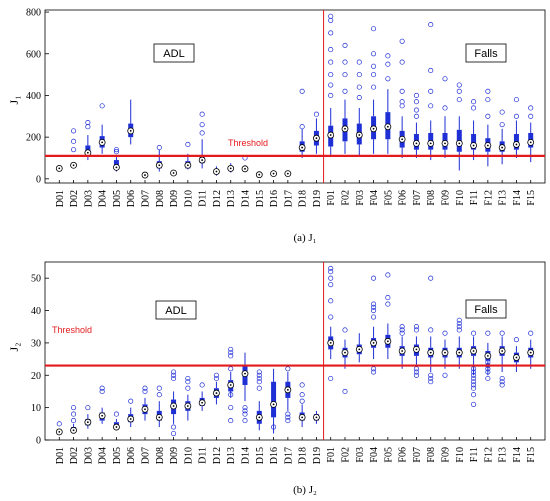 The image size is (550, 501). What do you see at coordinates (246, 455) in the screenshot?
I see `chart-b-xtick-label: D14` at bounding box center [246, 455].